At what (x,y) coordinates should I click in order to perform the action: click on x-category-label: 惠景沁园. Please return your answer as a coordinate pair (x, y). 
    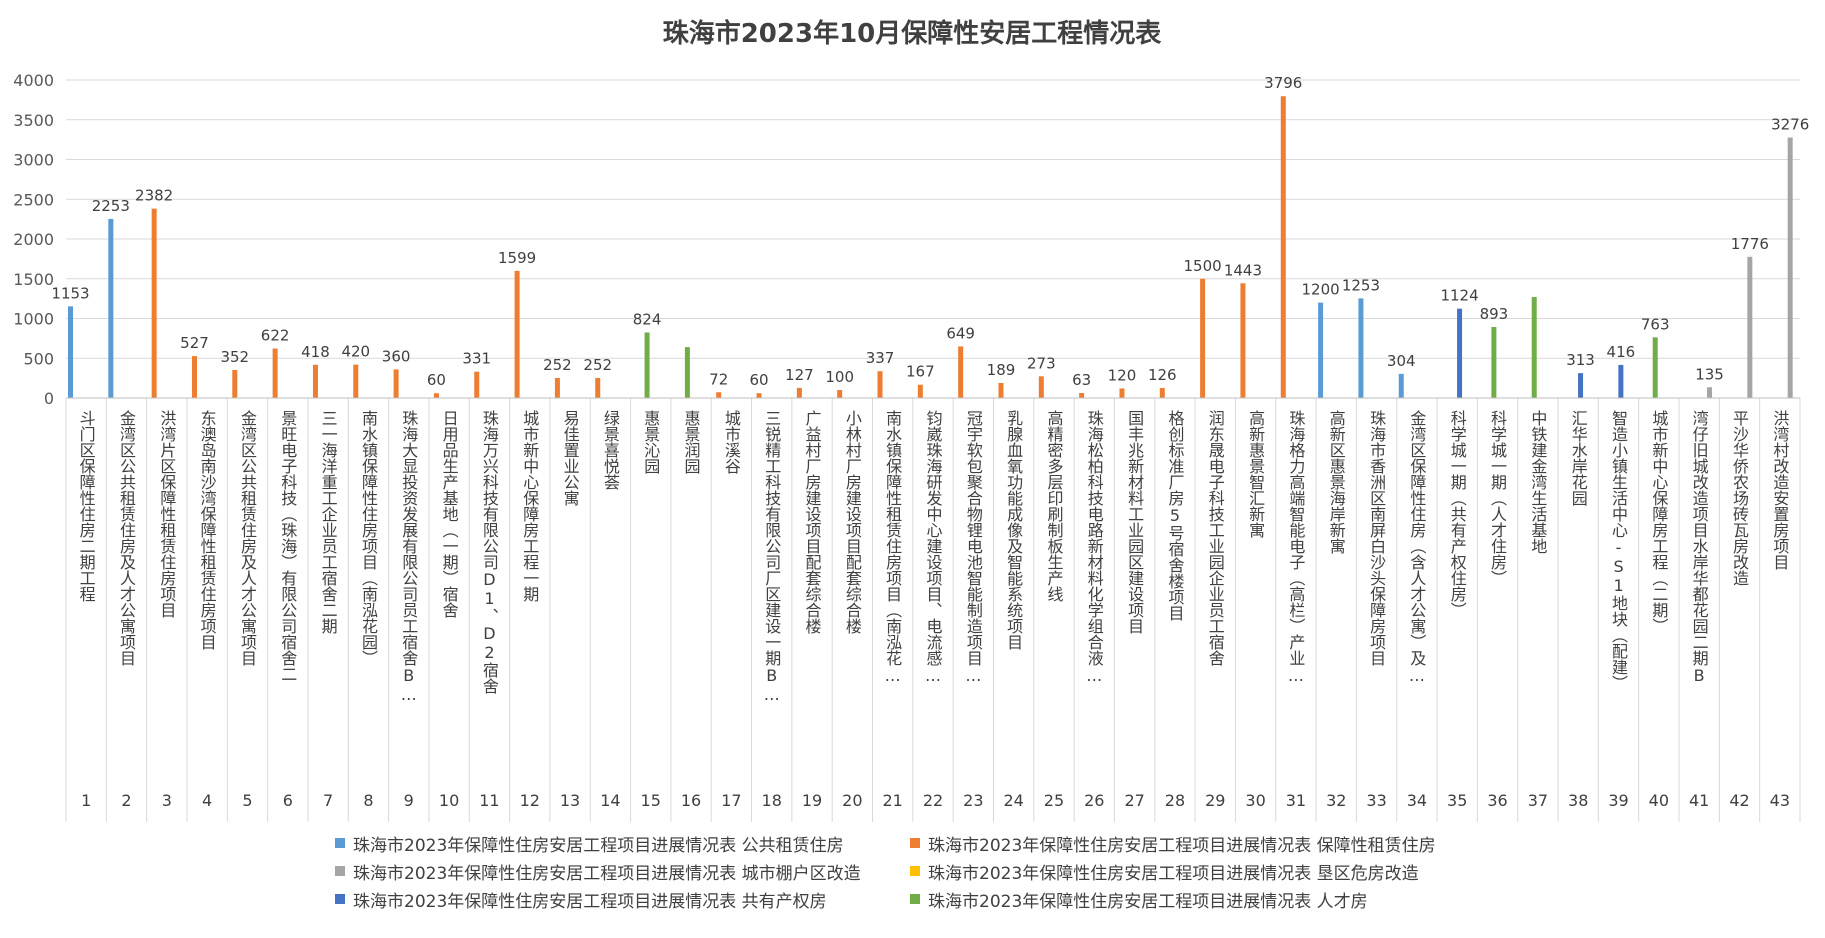
    Looking at the image, I should click on (650, 442).